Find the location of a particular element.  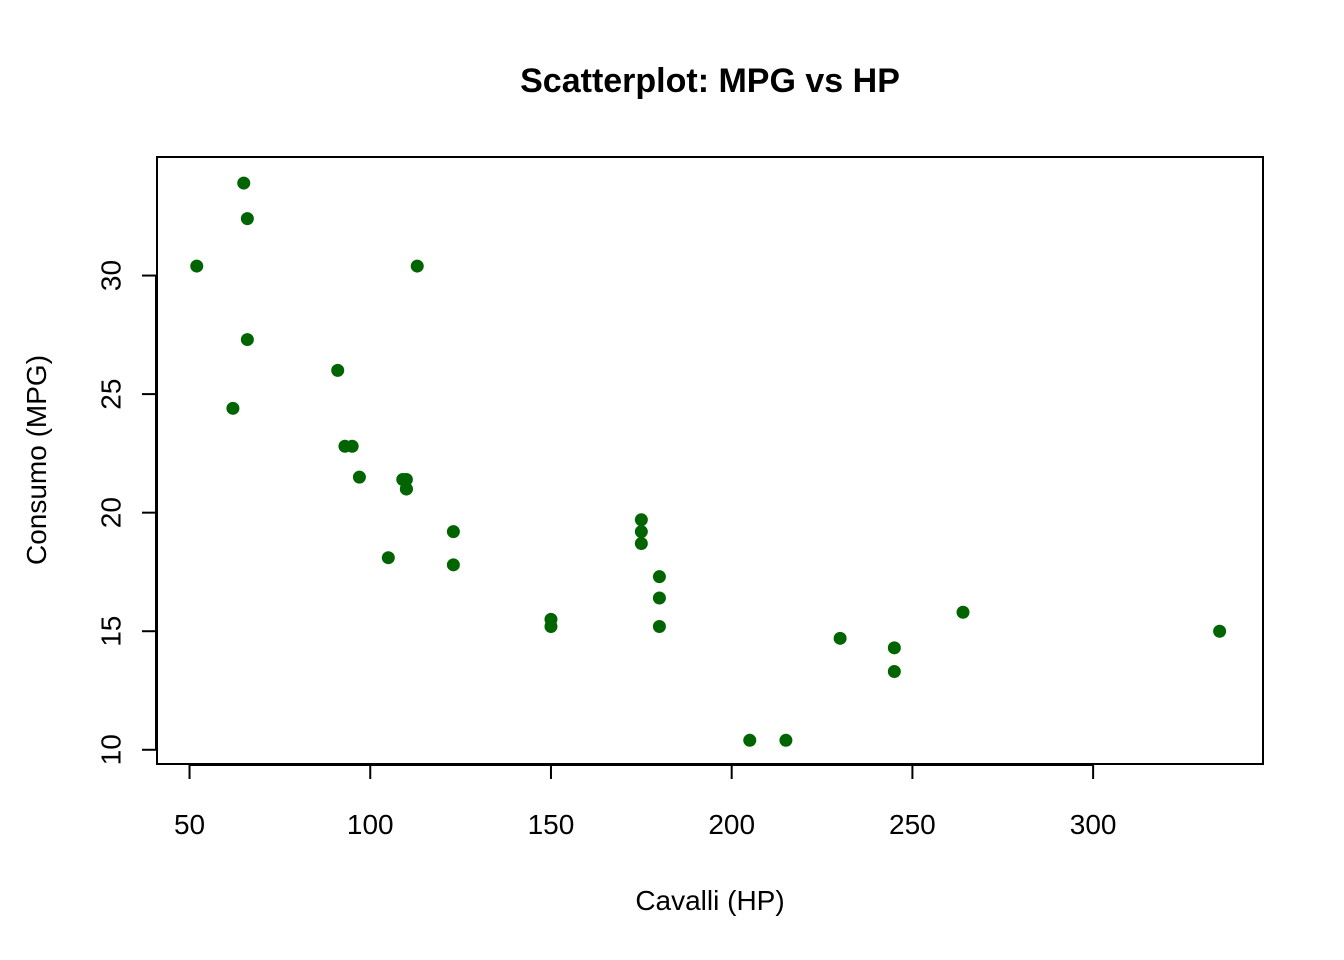

x-tick-label: 200 is located at coordinates (731, 824).